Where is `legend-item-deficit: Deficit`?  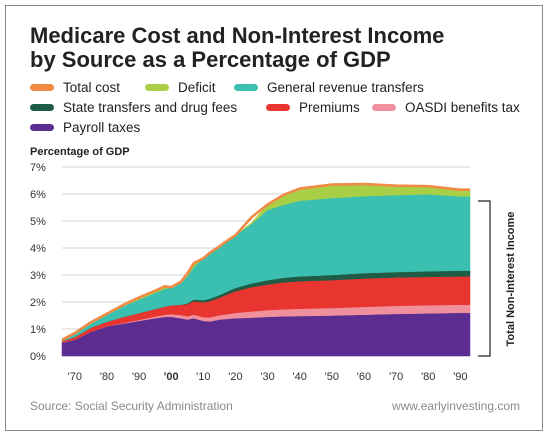
legend-item-deficit: Deficit is located at coordinates (180, 87).